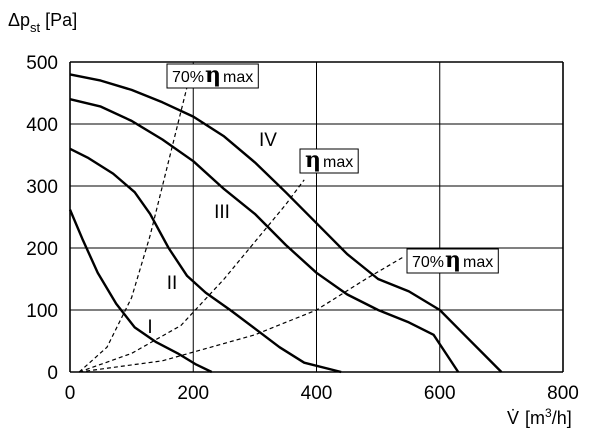 Image resolution: width=600 pixels, height=436 pixels. Describe the element at coordinates (563, 393) in the screenshot. I see `x-tick-label: 800` at that location.